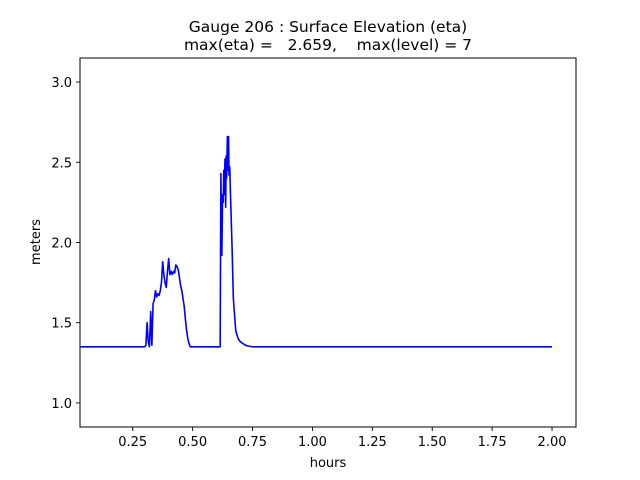 This screenshot has width=640, height=480. What do you see at coordinates (61, 83) in the screenshot?
I see `y-tick-label: 3.0` at bounding box center [61, 83].